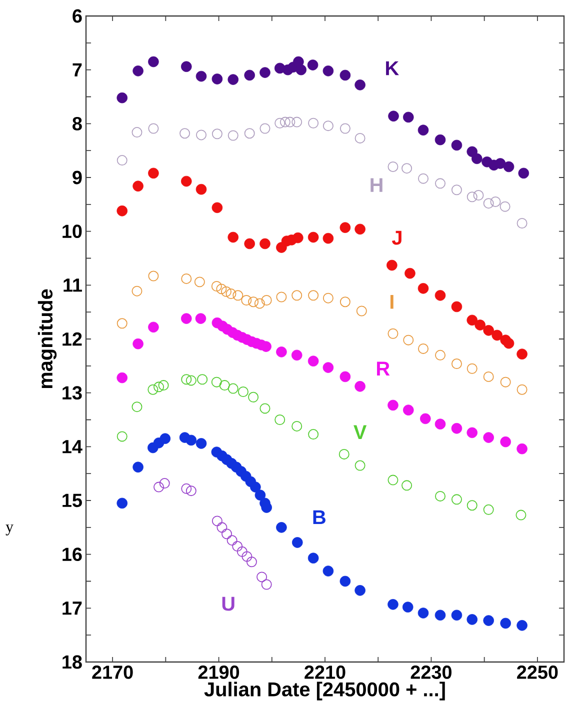  What do you see at coordinates (537, 672) in the screenshot?
I see `x-tick-label: 2250` at bounding box center [537, 672].